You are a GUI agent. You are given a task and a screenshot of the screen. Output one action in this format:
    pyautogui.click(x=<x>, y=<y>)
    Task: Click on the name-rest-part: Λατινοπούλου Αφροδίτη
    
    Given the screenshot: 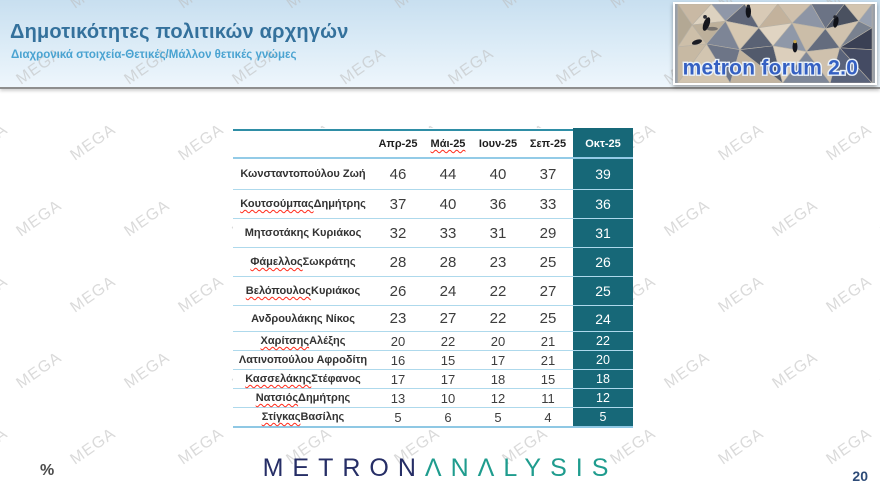 What is the action you would take?
    pyautogui.click(x=303, y=360)
    